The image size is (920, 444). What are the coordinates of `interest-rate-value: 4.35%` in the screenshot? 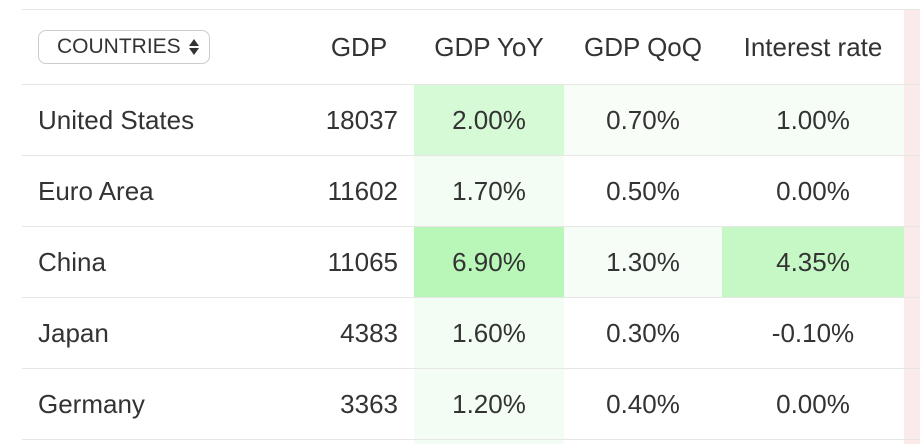 It's located at (813, 262).